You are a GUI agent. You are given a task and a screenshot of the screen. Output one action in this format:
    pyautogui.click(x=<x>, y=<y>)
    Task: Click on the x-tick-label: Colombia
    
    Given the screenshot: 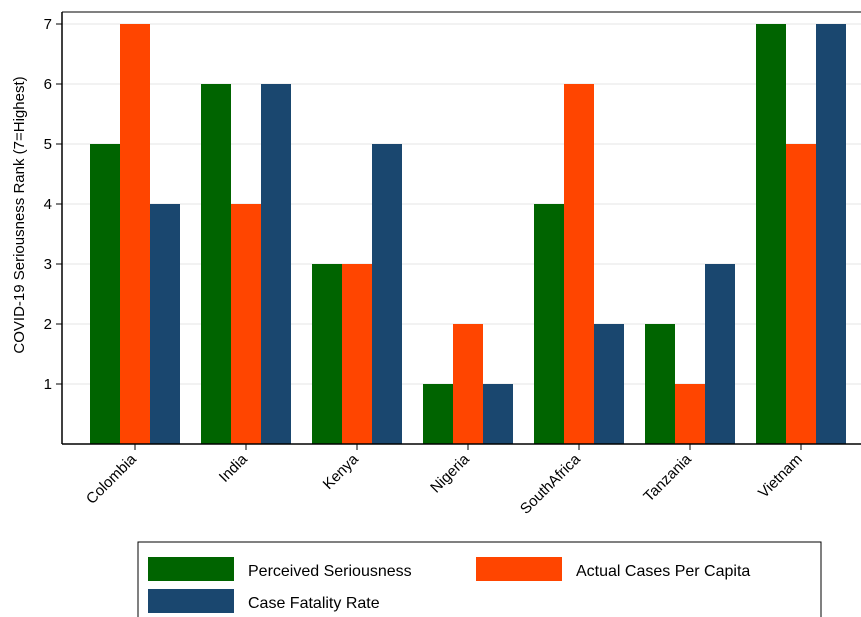 What is the action you would take?
    pyautogui.click(x=111, y=478)
    